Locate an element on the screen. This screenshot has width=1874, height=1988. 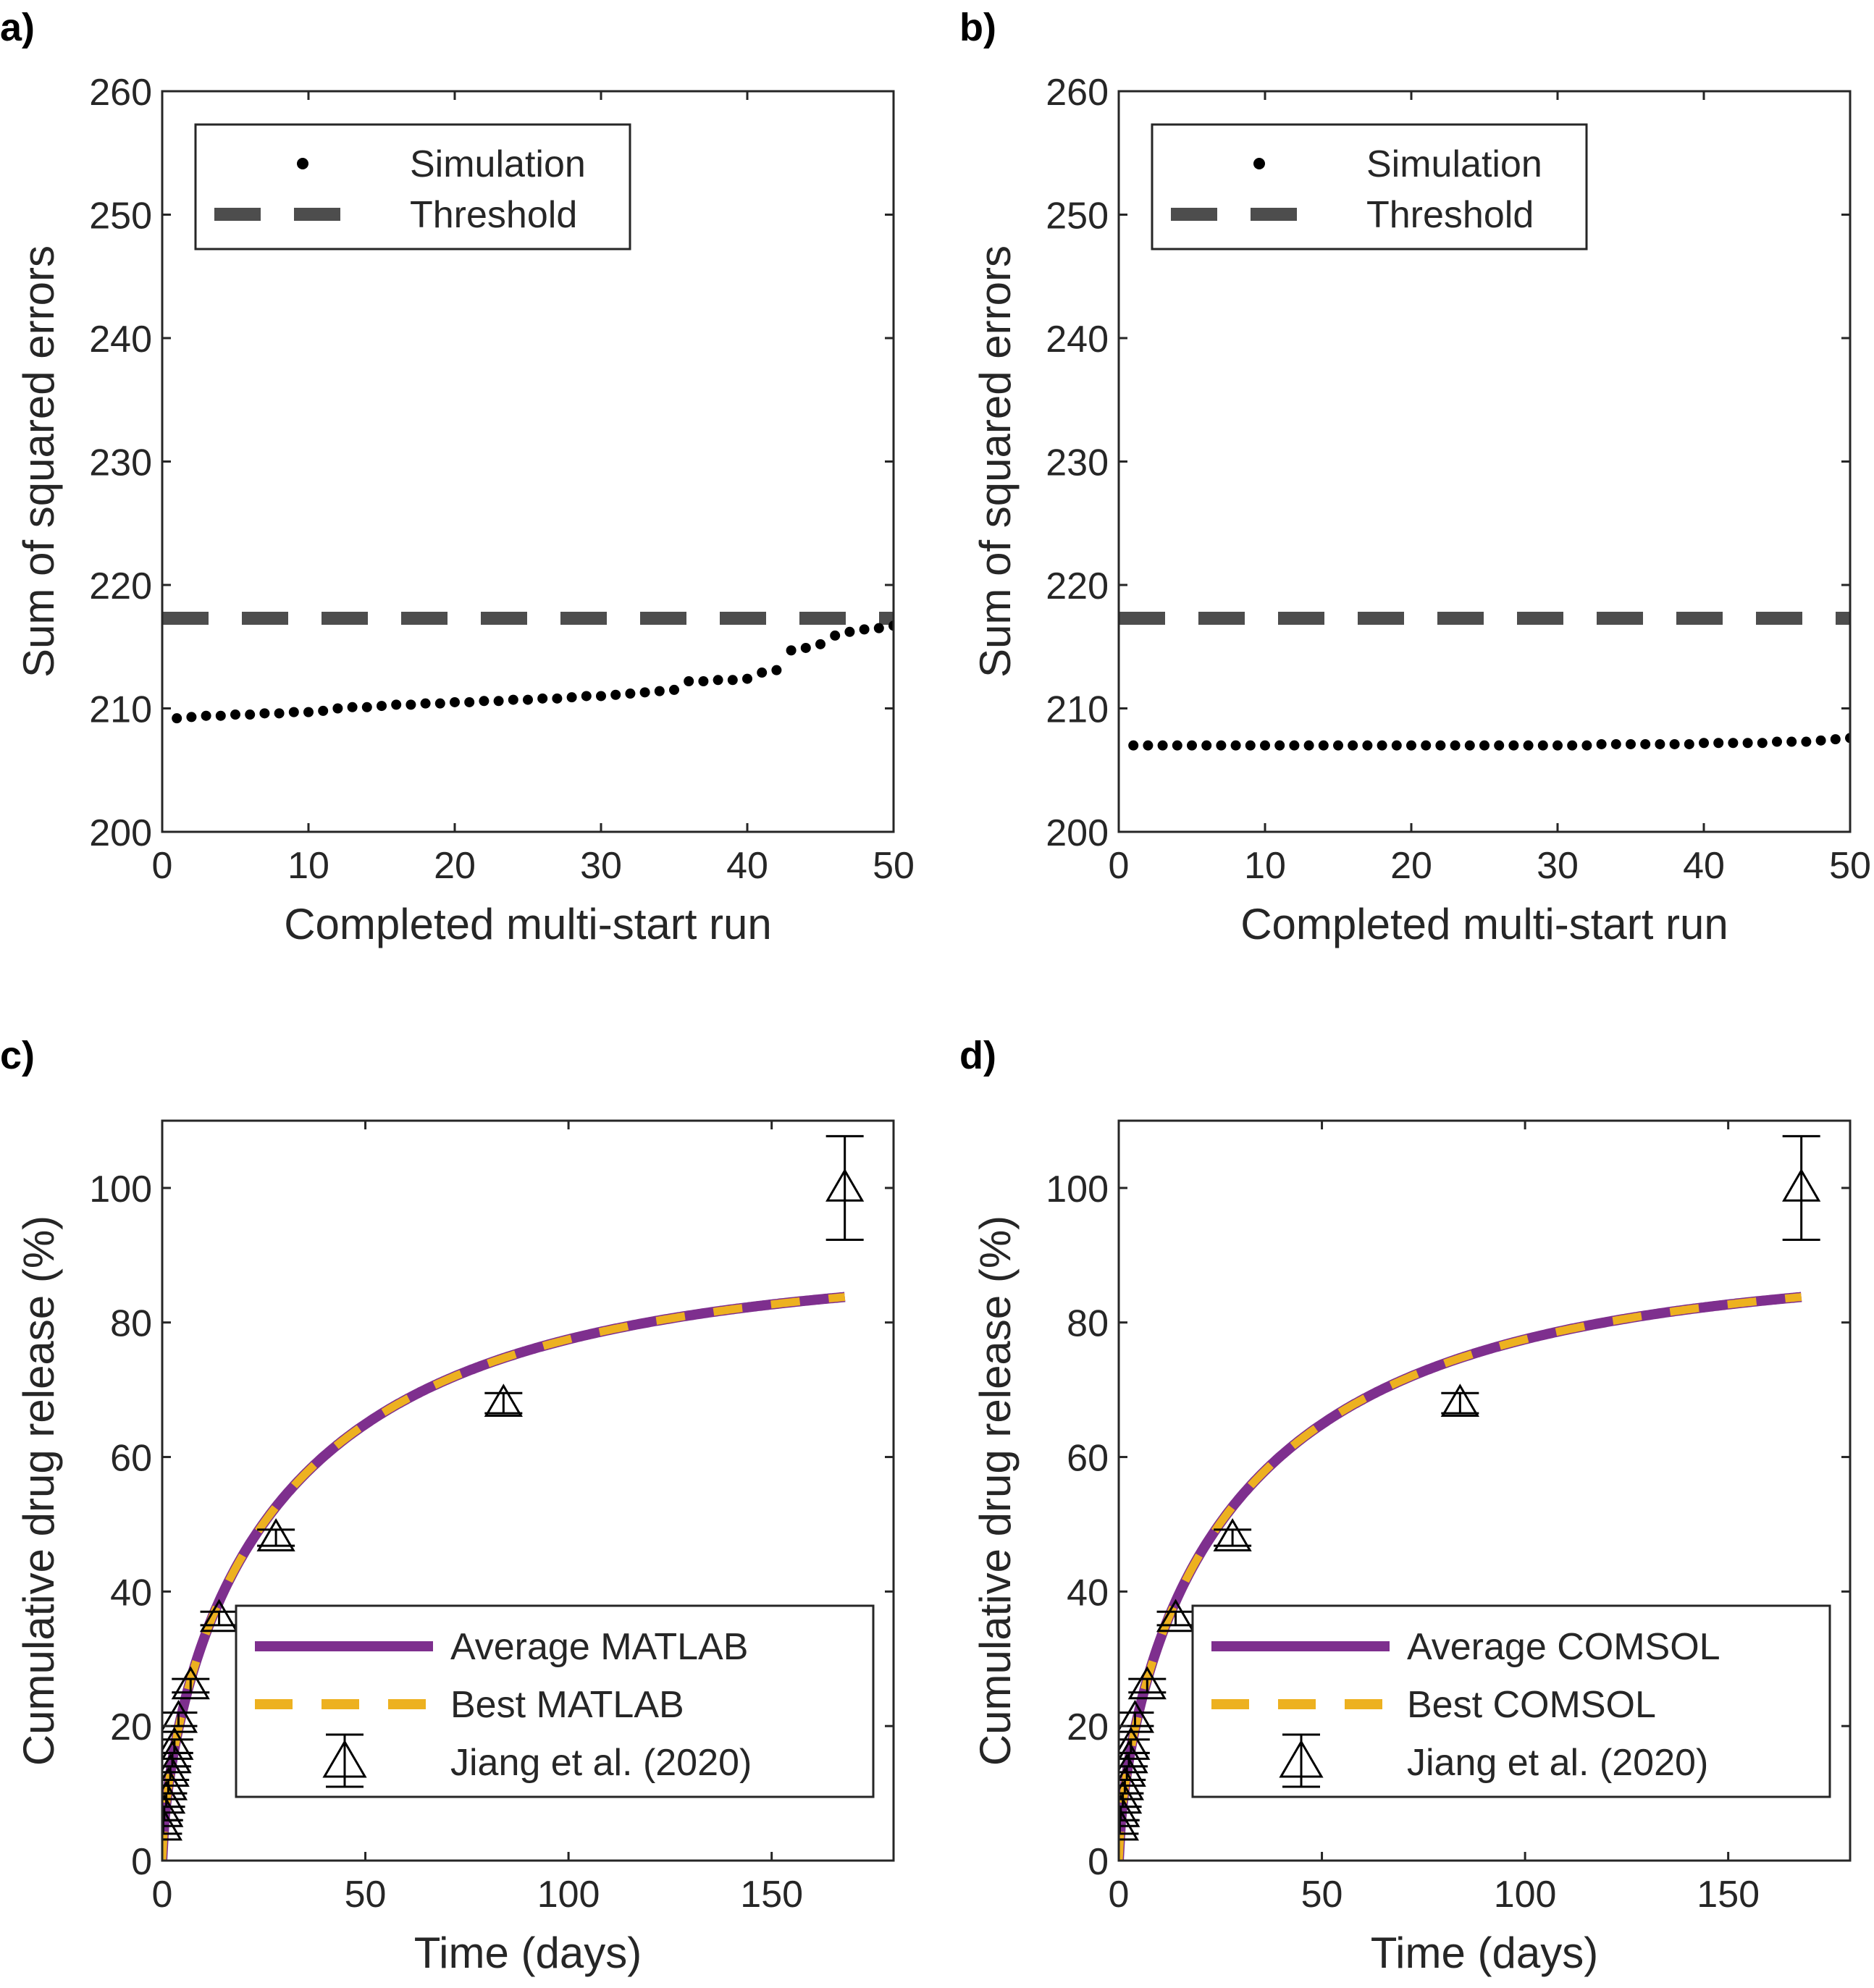
x-tick-label: 40 is located at coordinates (1704, 866).